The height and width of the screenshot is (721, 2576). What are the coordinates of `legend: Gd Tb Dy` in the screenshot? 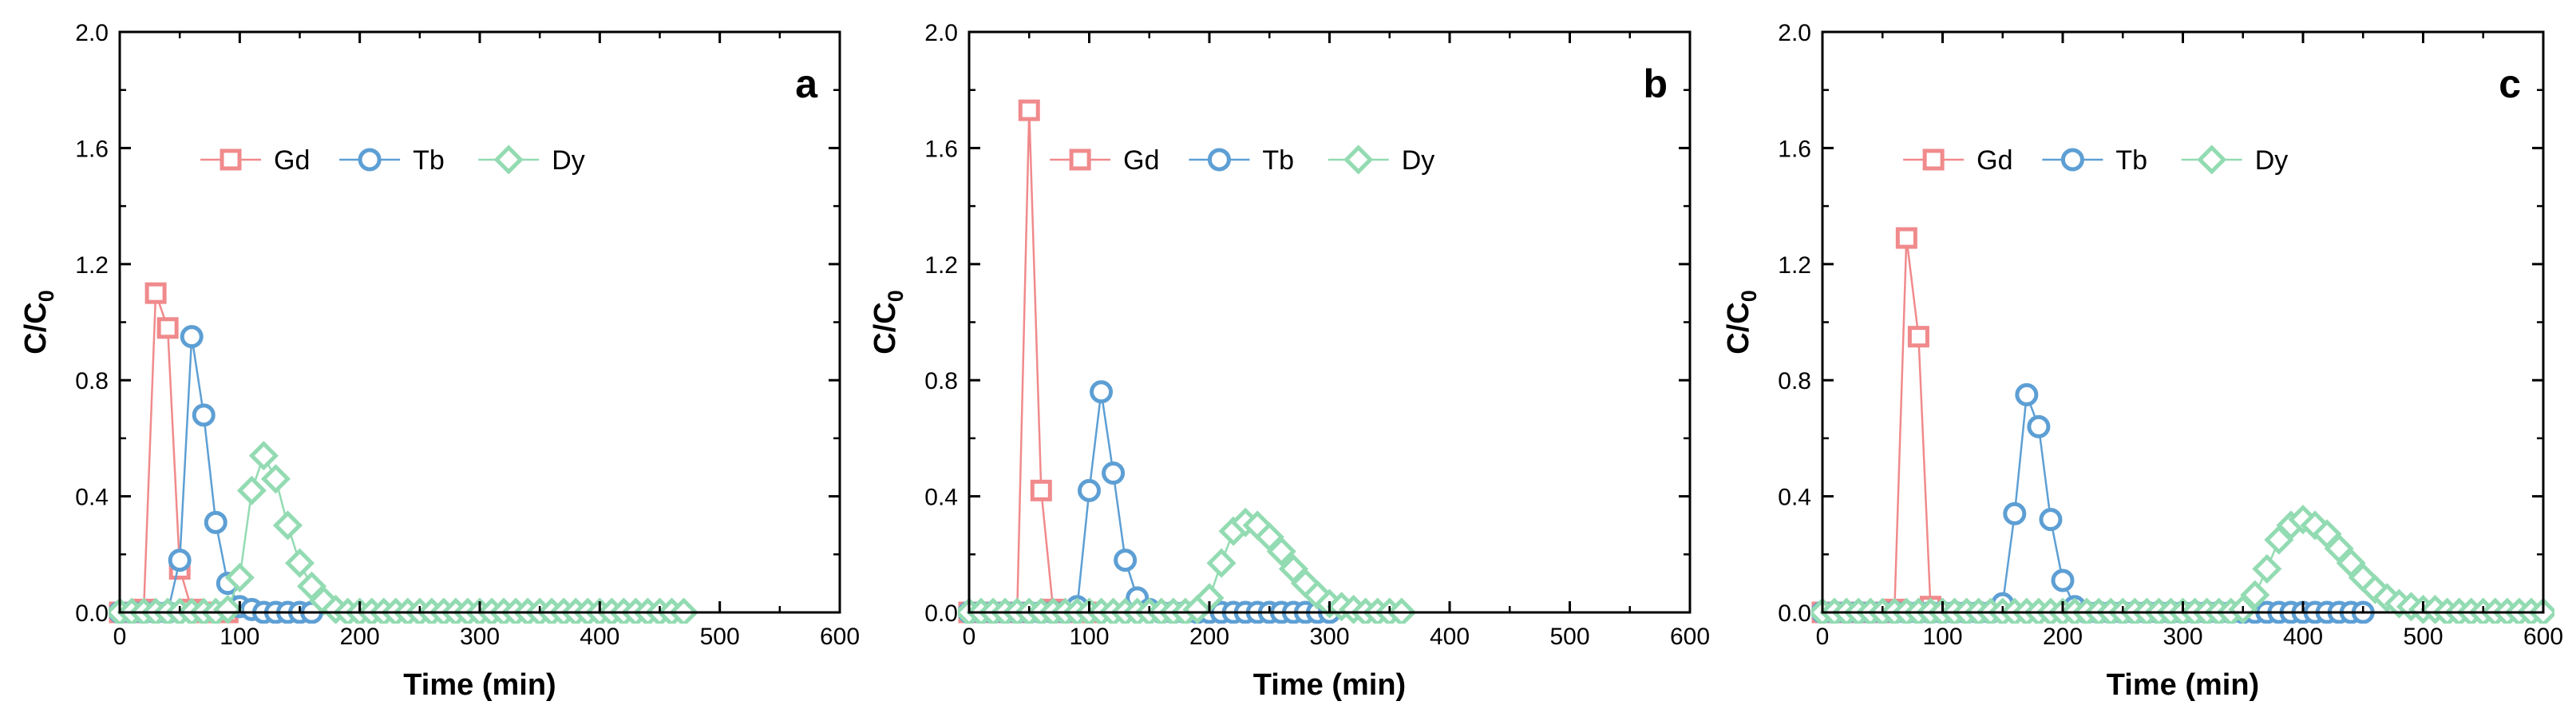 It's located at (1242, 161).